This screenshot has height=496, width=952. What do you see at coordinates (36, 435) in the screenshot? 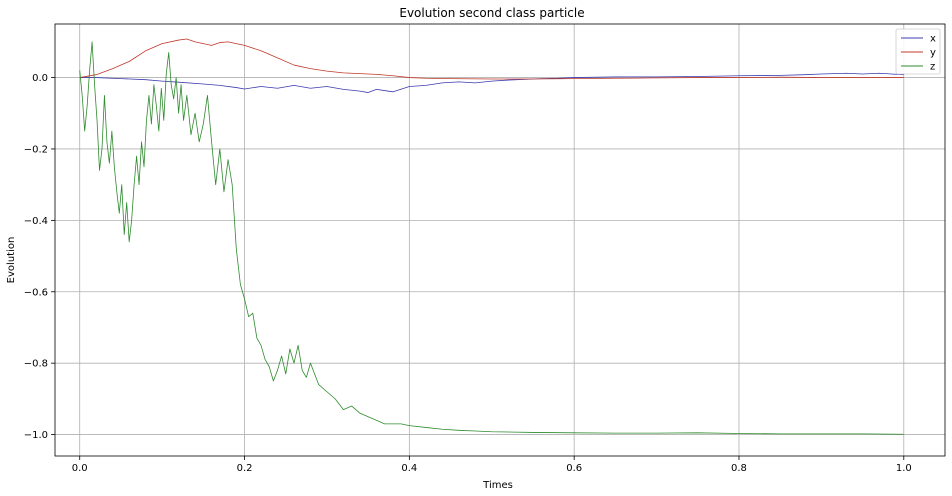
I see `y-tick-label: −1.0` at bounding box center [36, 435].